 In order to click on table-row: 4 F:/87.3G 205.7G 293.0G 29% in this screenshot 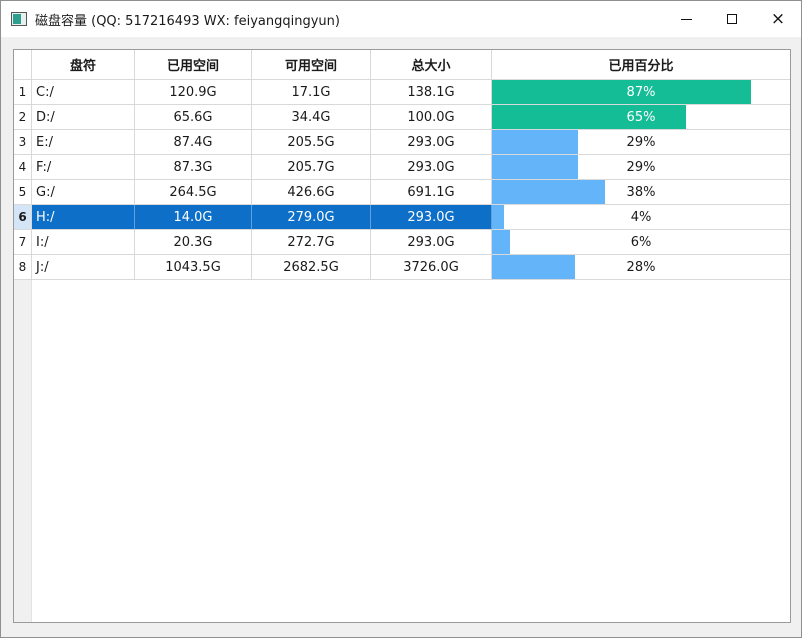, I will do `click(402, 167)`.